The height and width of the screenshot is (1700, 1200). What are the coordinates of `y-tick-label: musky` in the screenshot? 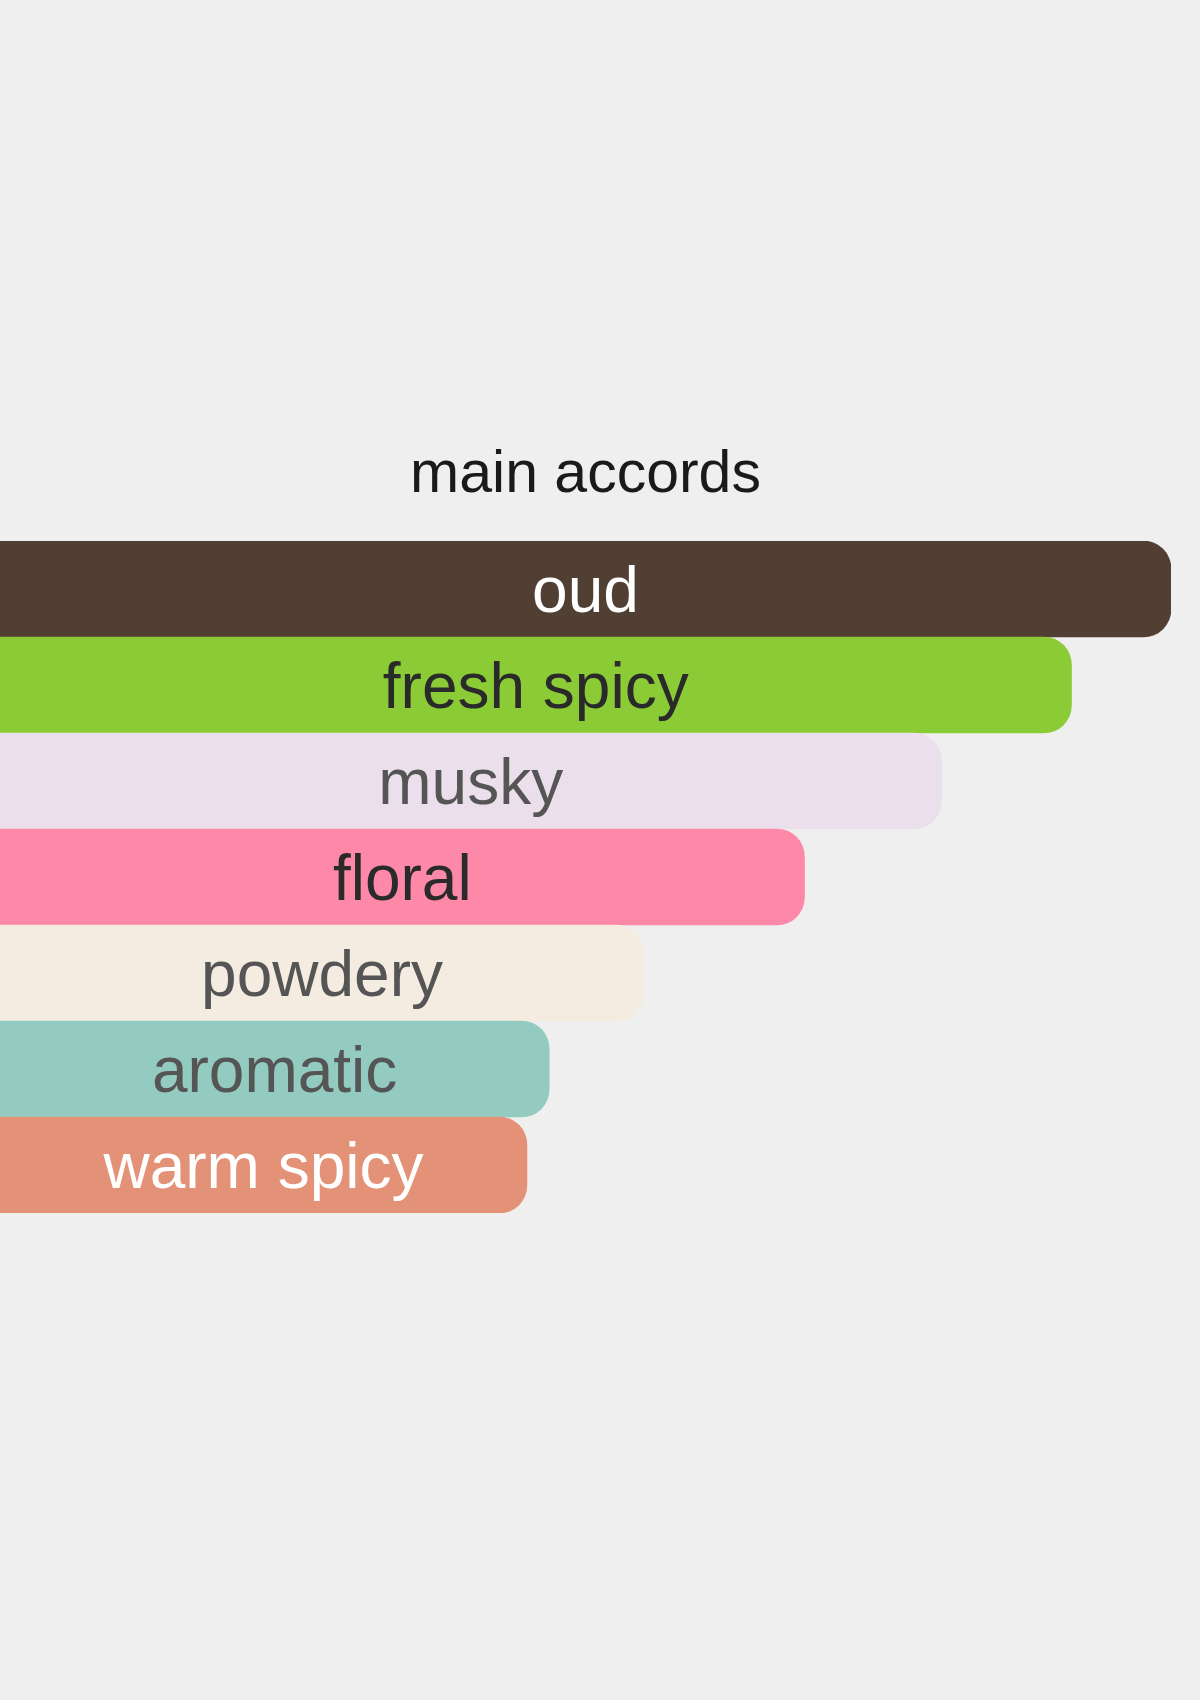 It's located at (471, 781).